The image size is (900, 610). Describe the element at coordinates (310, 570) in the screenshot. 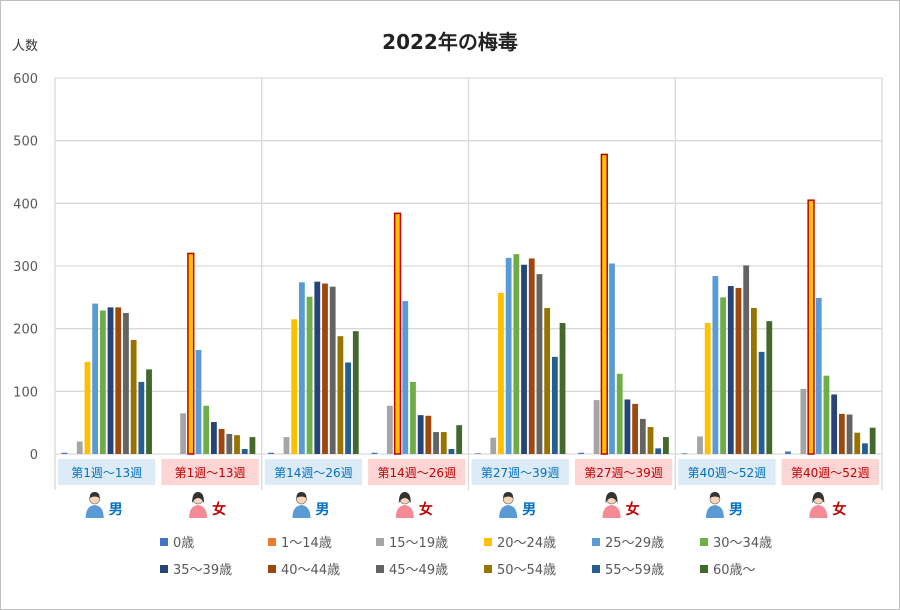

I see `legend-label: 40〜44歳` at that location.